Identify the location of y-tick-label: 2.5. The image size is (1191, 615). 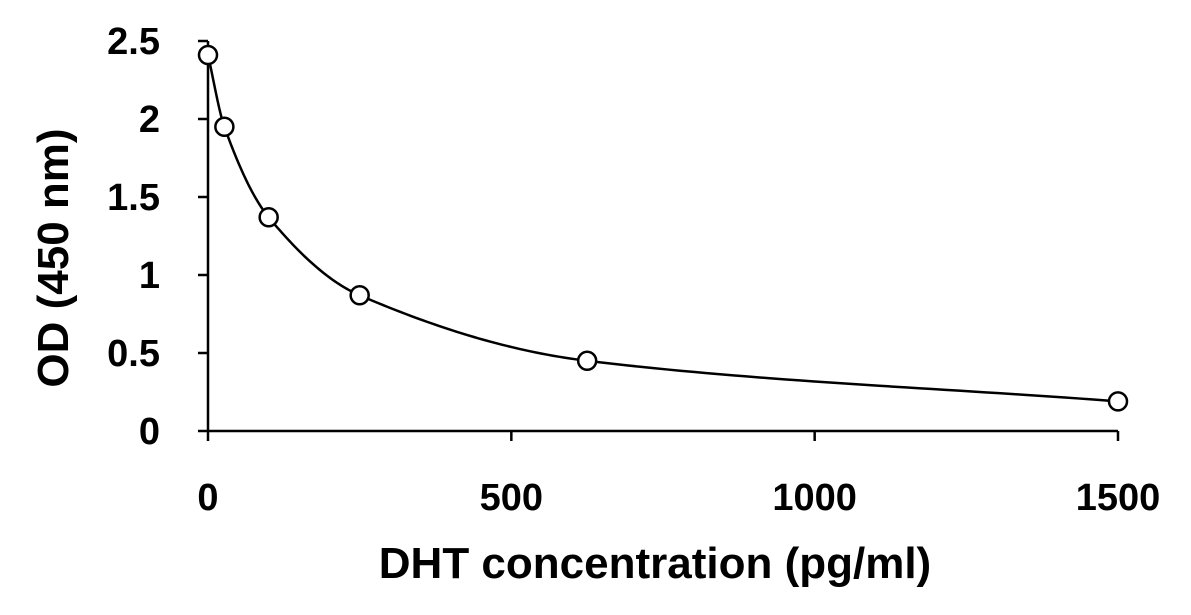
(133, 42).